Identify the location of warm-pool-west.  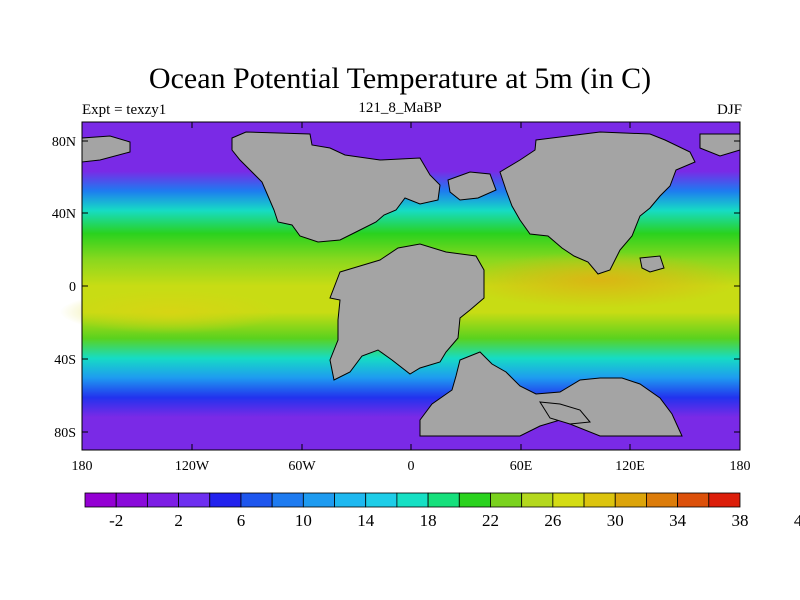
(170, 312).